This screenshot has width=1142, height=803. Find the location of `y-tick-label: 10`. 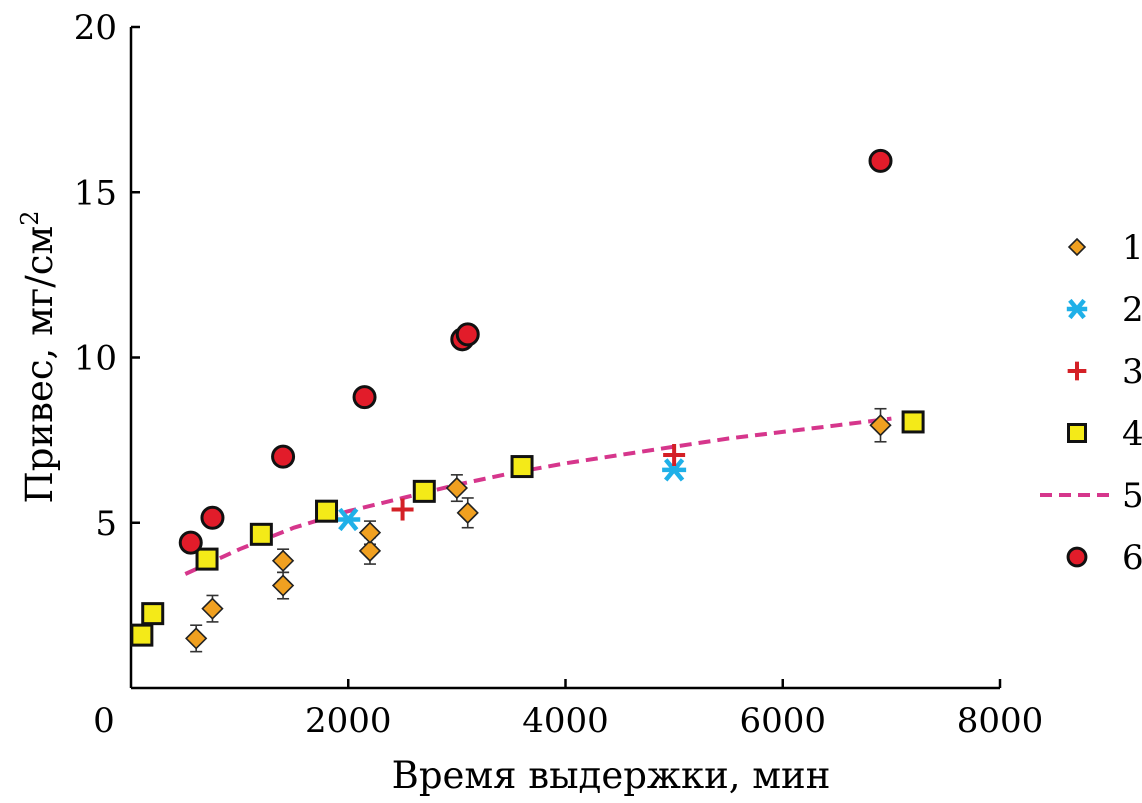

y-tick-label: 10 is located at coordinates (95, 359).